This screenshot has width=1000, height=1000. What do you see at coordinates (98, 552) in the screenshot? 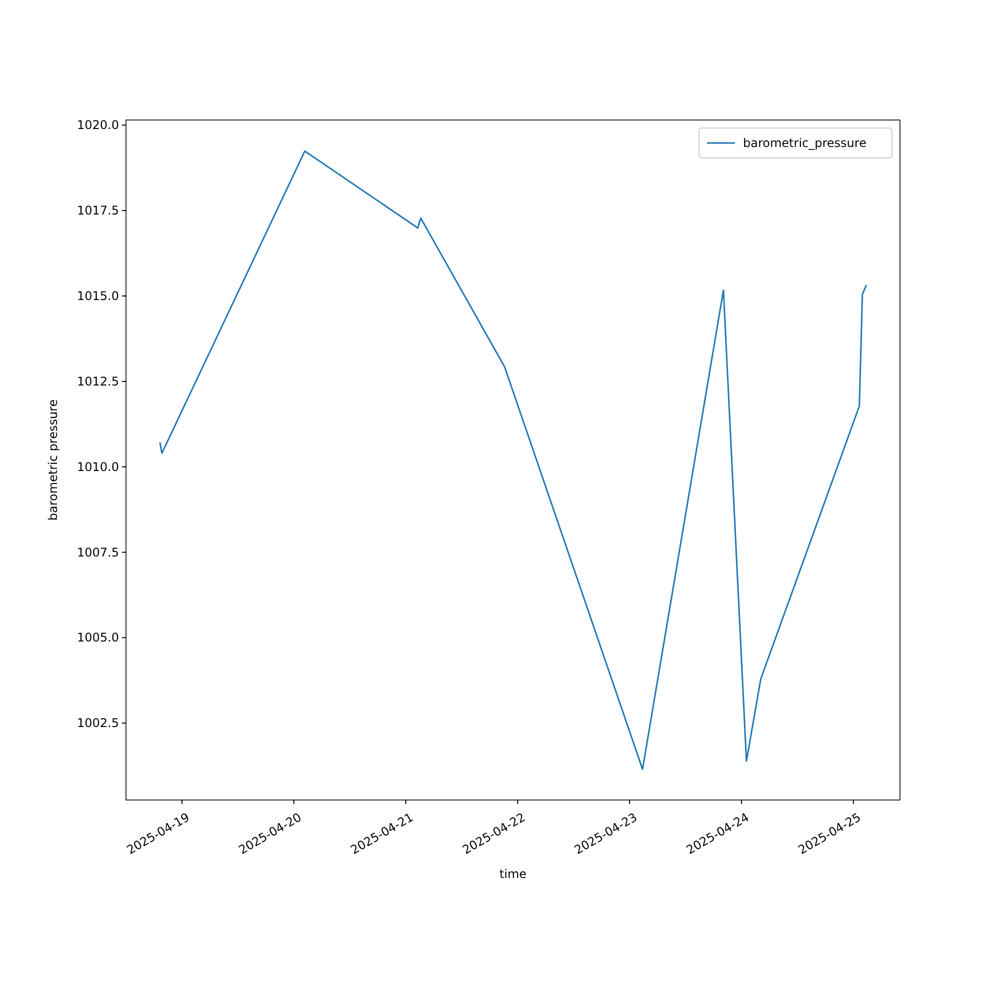
I see `y-tick-label: 1007.5` at bounding box center [98, 552].